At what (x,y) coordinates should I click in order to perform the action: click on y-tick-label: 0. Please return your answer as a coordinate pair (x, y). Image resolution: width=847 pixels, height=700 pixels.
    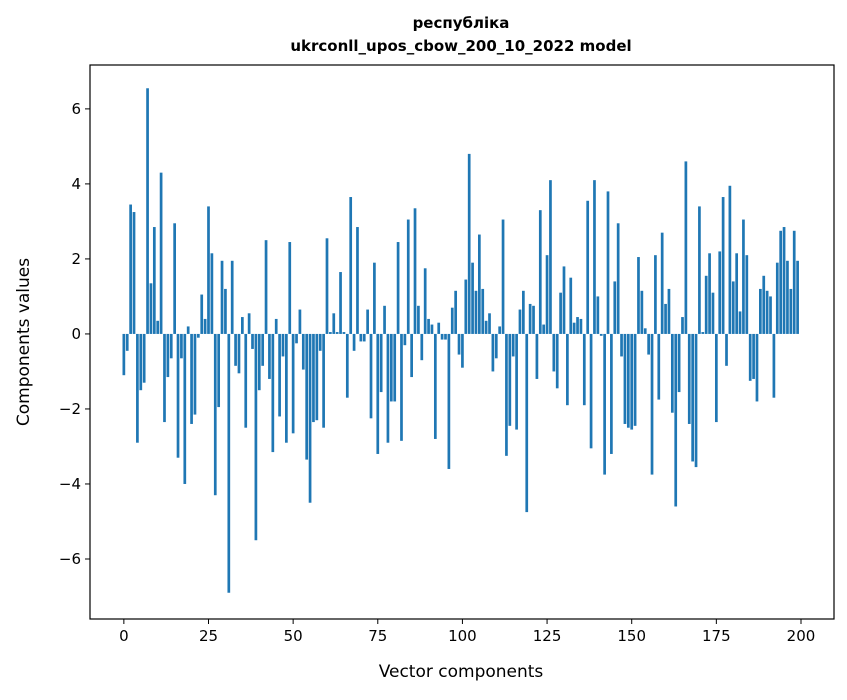
    Looking at the image, I should click on (76, 334).